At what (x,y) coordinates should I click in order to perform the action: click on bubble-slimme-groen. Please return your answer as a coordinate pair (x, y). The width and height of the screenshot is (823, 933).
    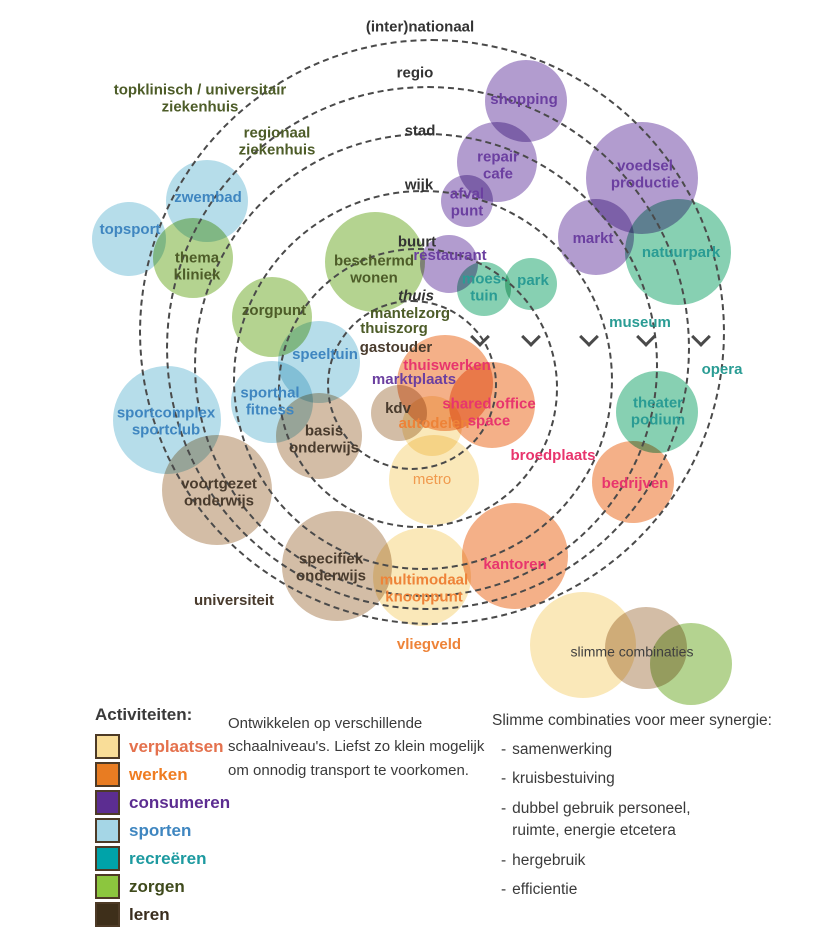
    Looking at the image, I should click on (691, 664).